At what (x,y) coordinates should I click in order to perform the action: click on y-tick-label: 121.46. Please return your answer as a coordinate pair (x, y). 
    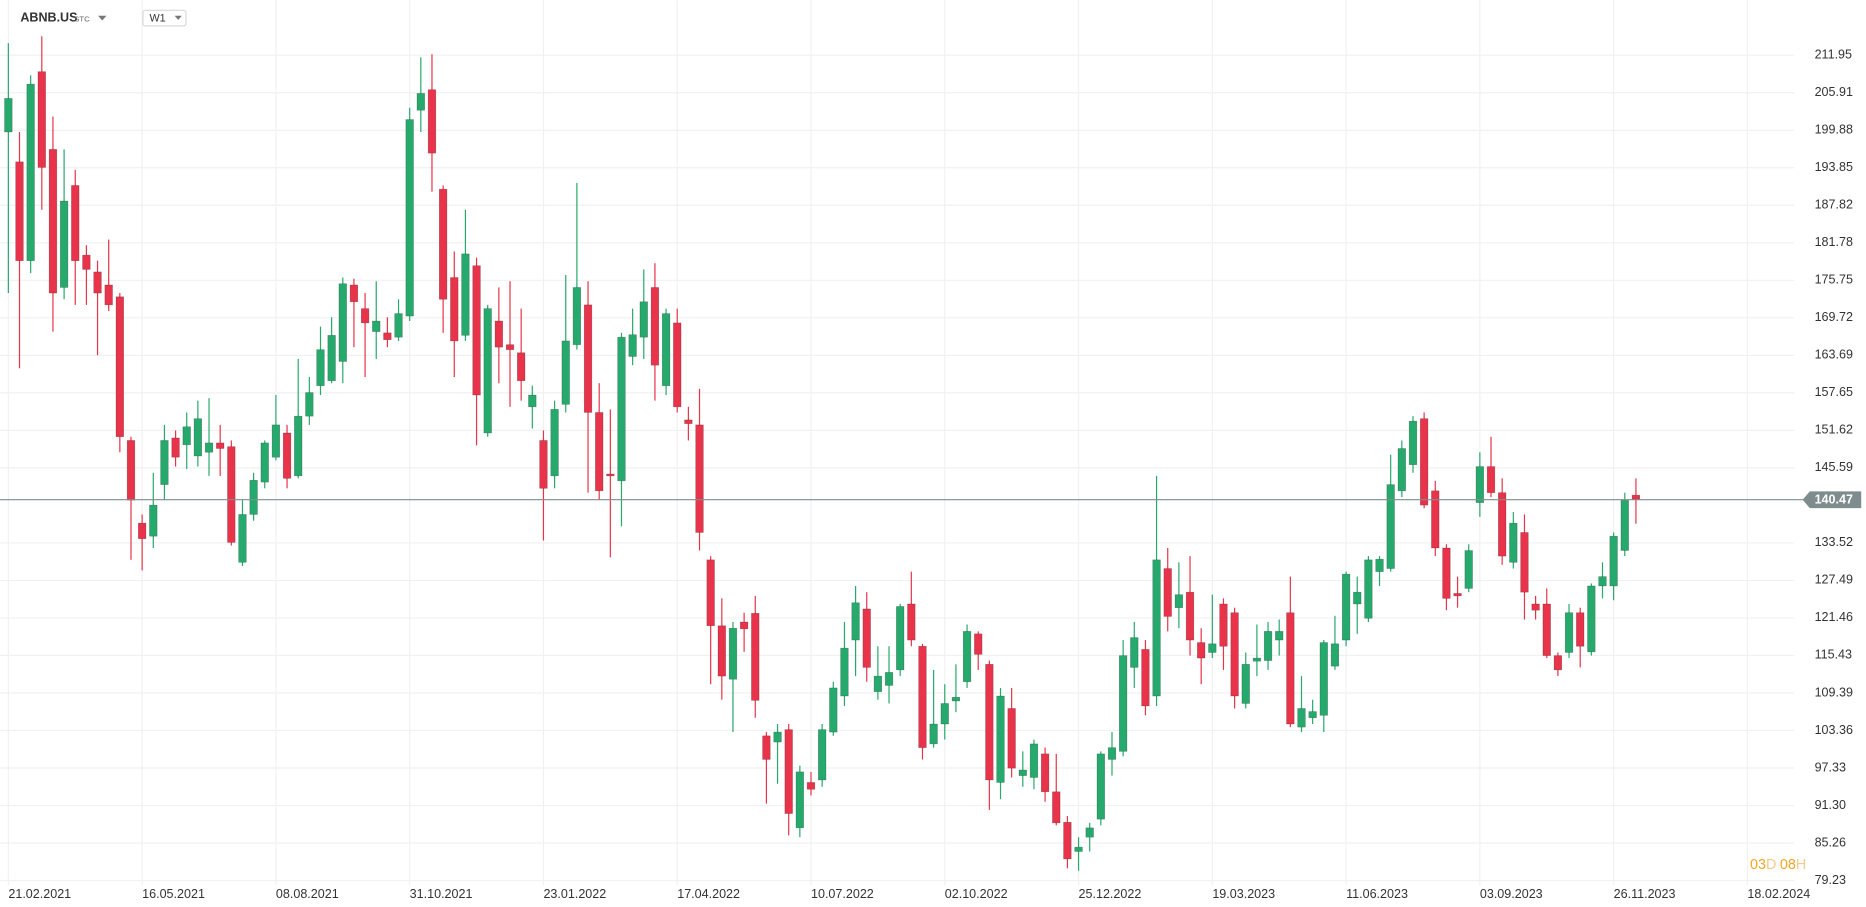
    Looking at the image, I should click on (1834, 617).